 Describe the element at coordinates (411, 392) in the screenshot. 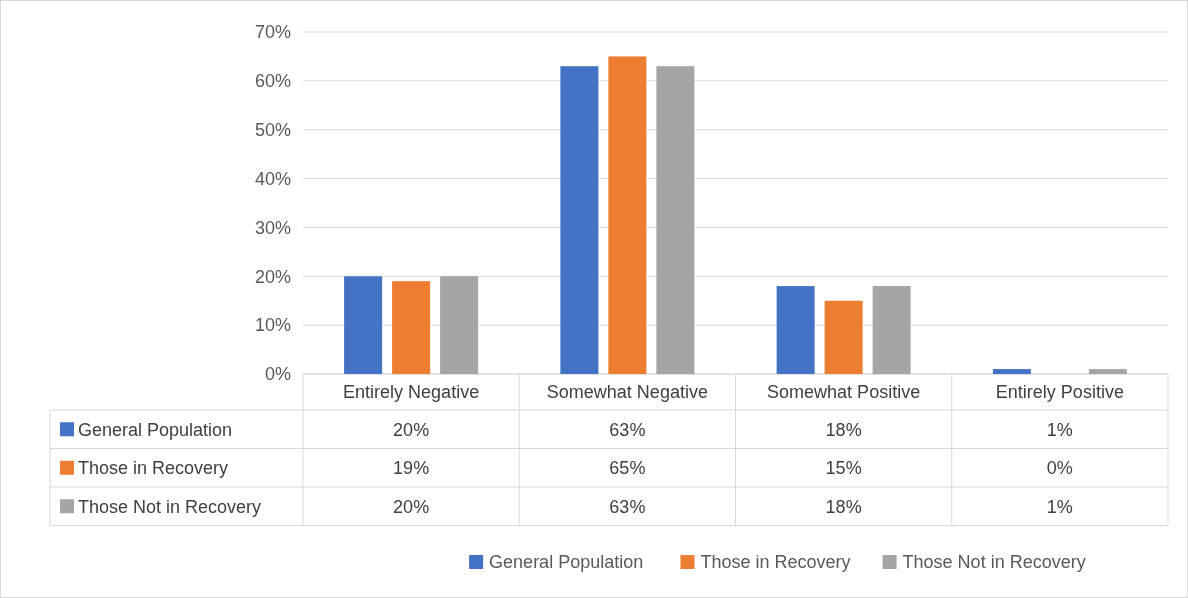

I see `x-tick-label: Entirely Negative` at that location.